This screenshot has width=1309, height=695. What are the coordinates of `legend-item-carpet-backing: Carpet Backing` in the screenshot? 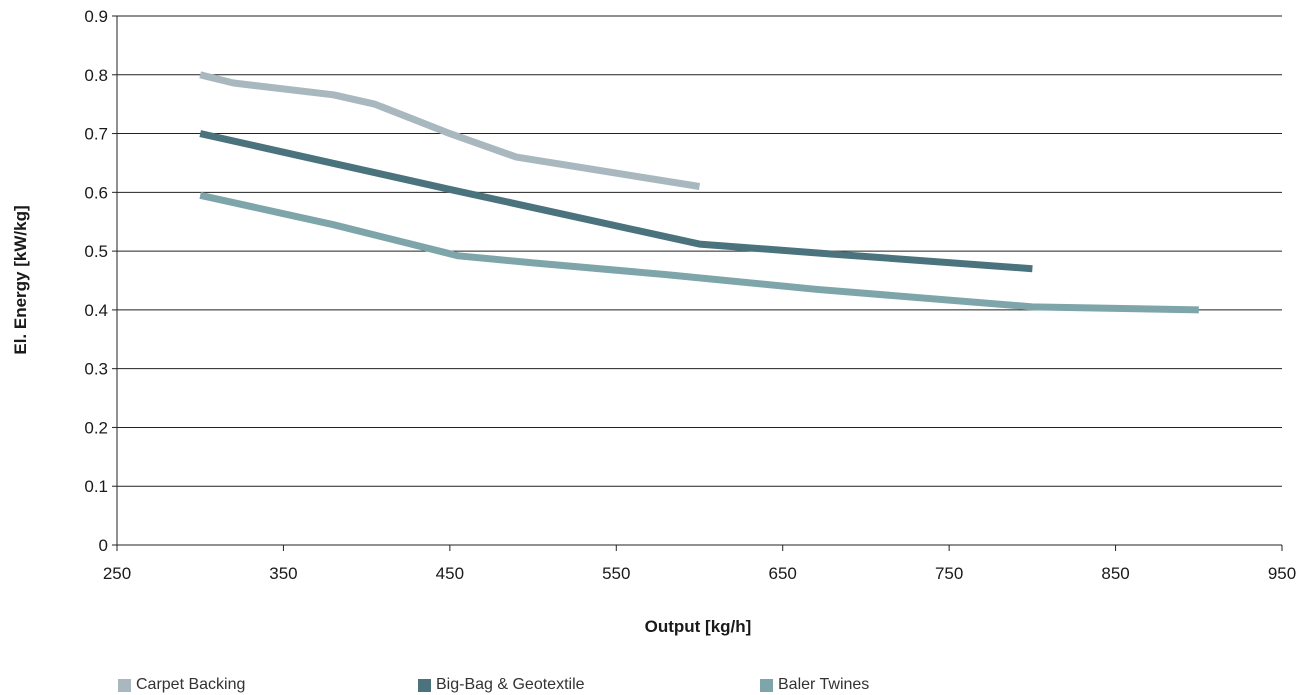 It's located at (181, 685).